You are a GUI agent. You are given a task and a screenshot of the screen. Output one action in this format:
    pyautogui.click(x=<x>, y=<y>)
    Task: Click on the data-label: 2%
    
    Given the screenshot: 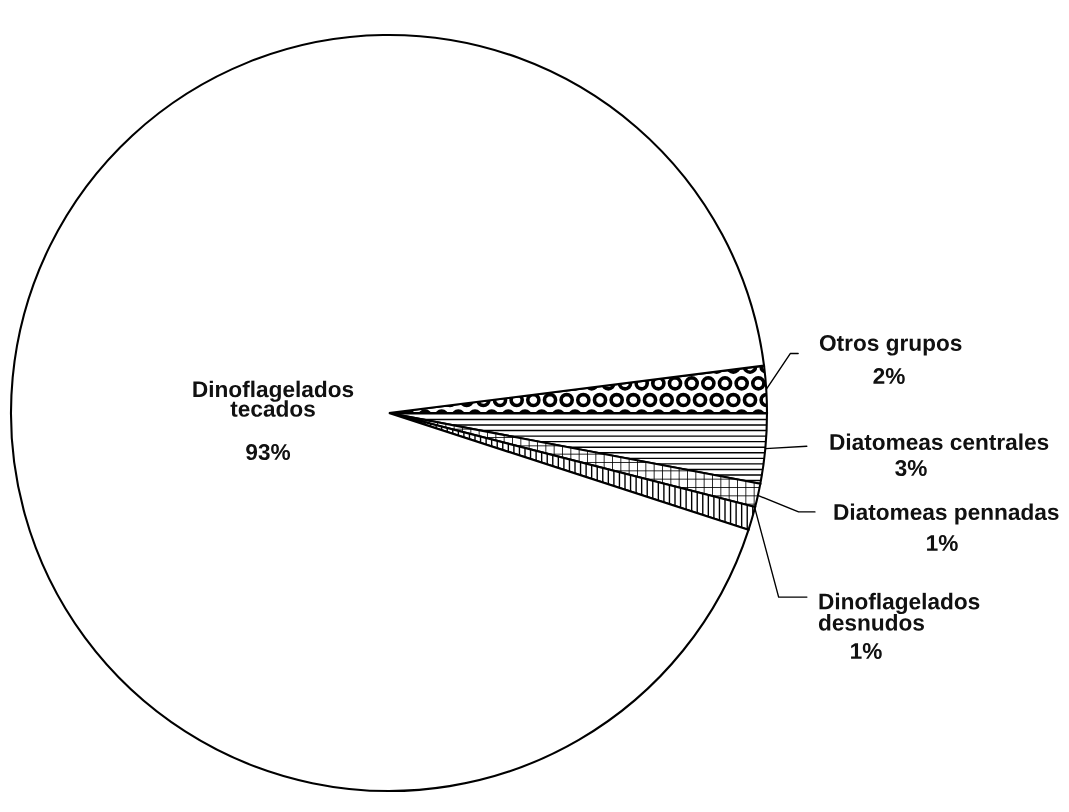 What is the action you would take?
    pyautogui.click(x=889, y=376)
    